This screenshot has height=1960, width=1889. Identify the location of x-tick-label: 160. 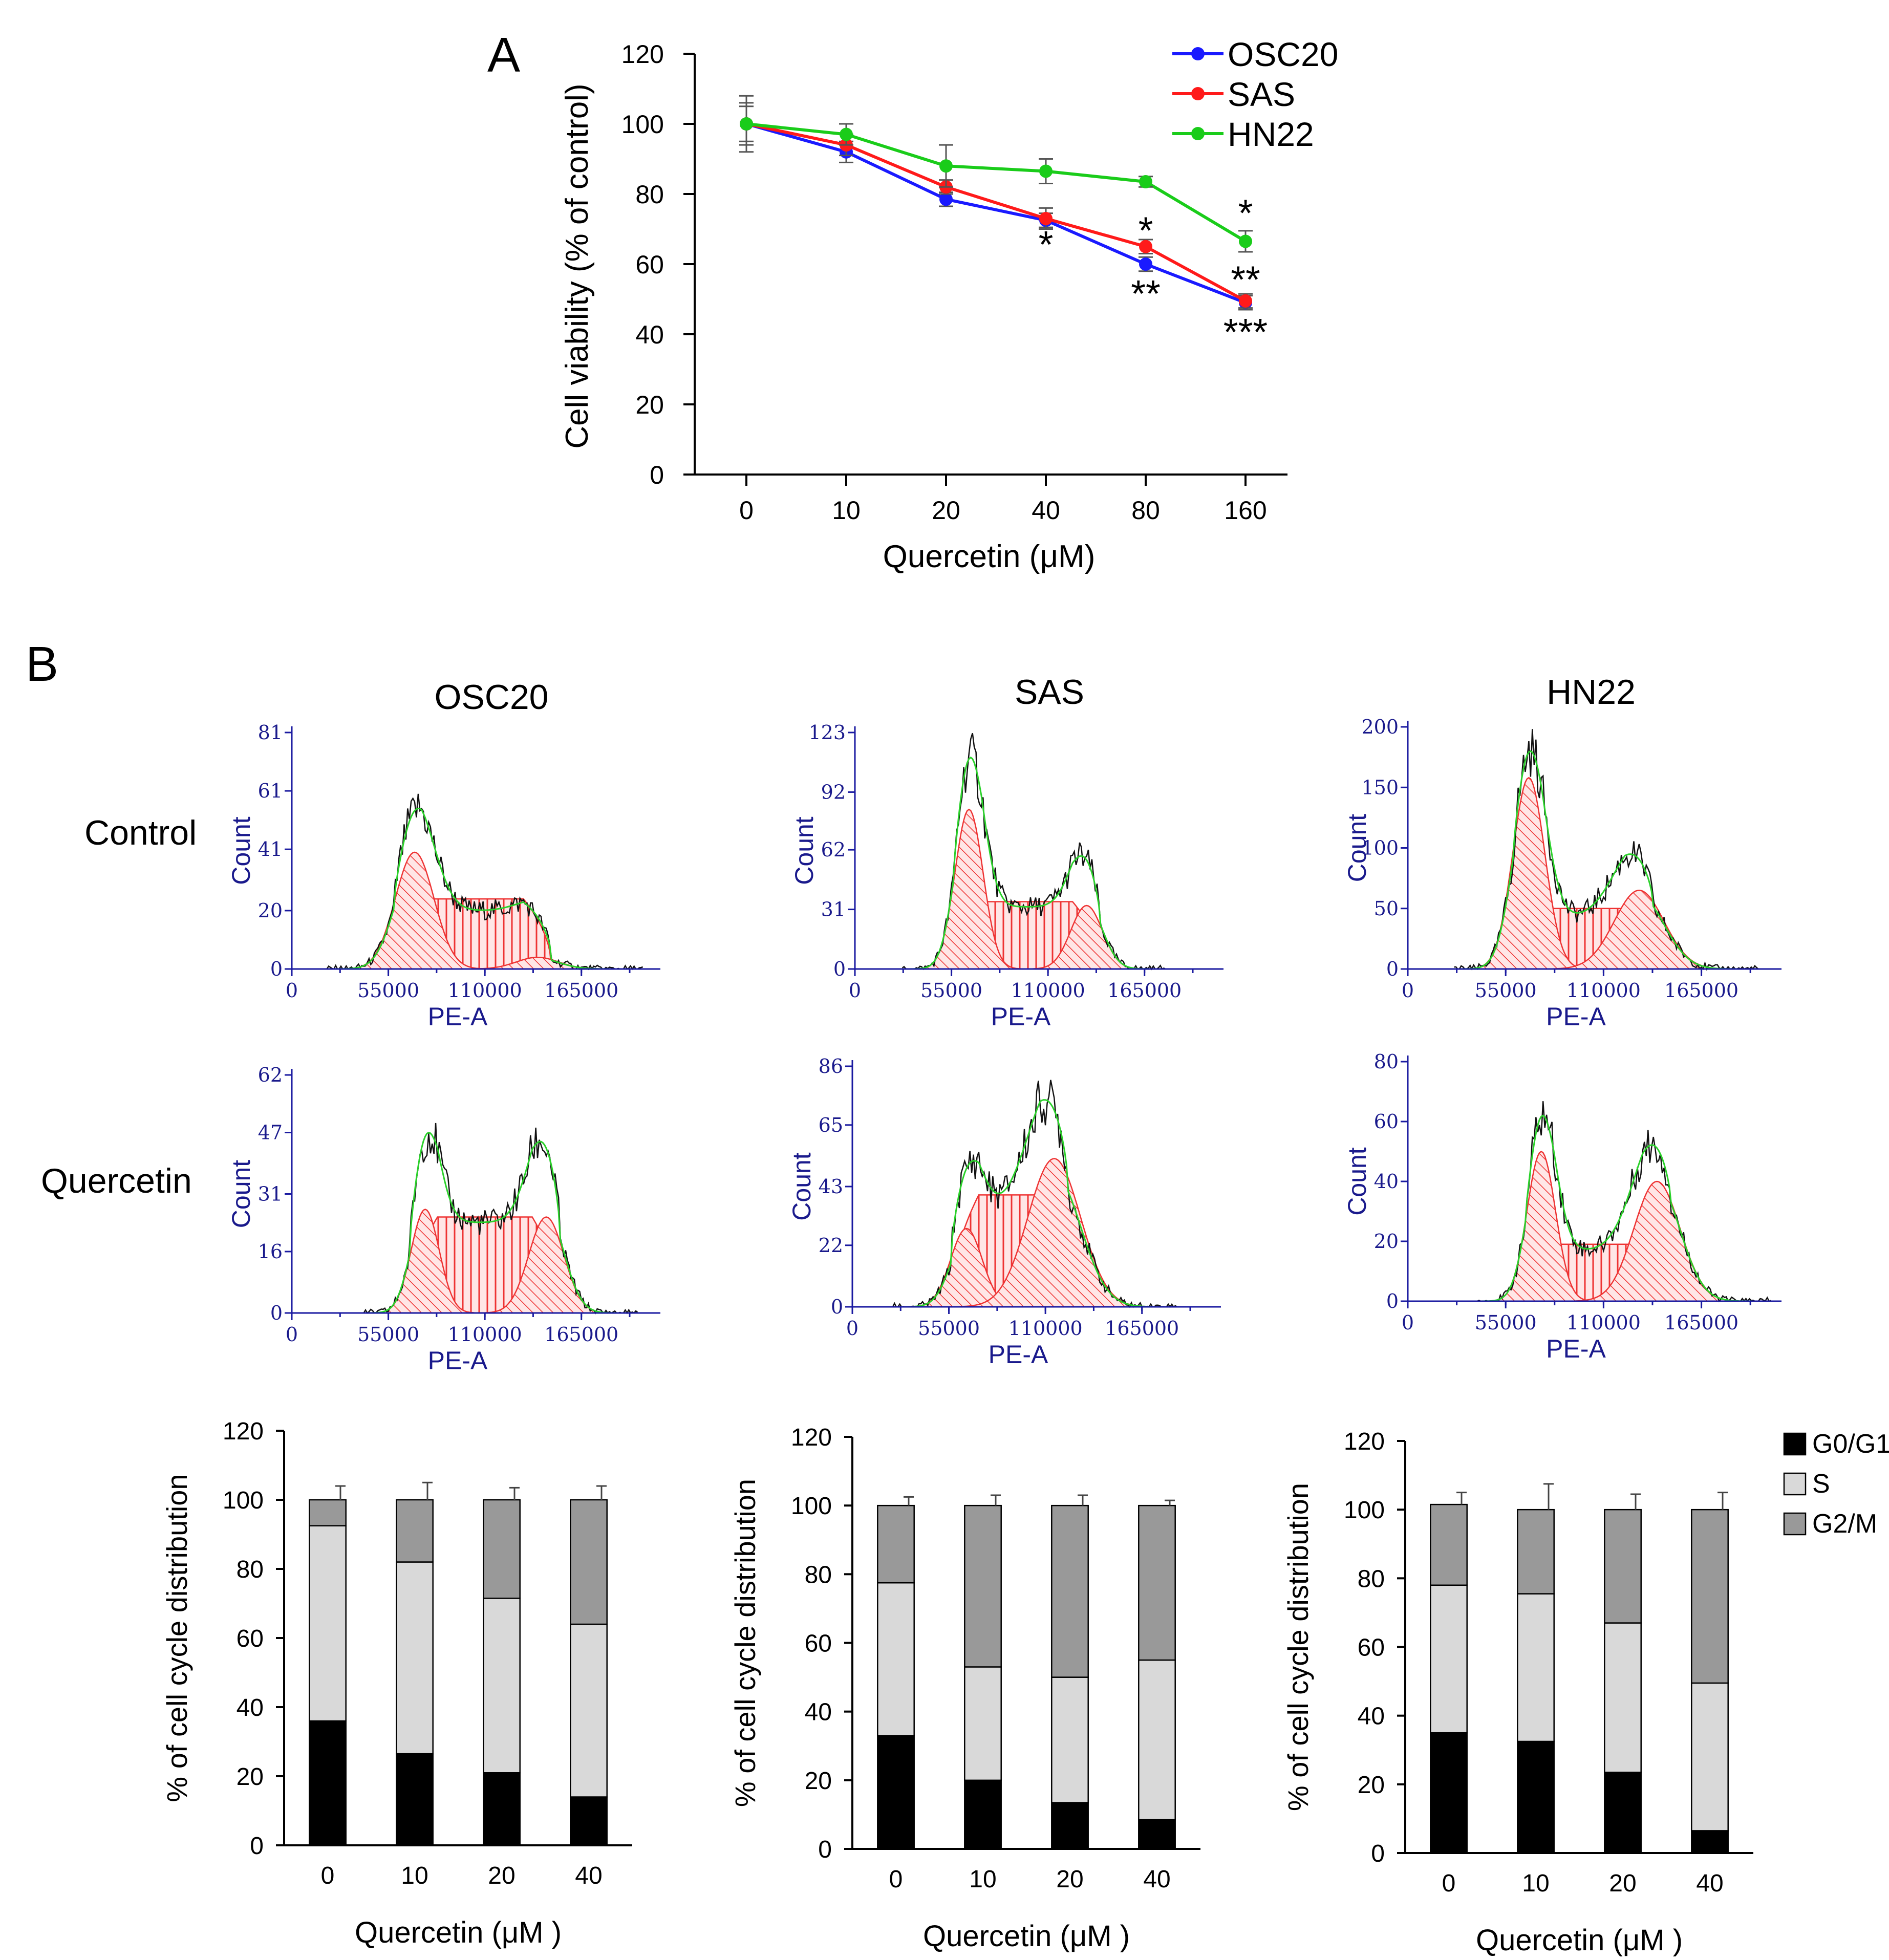
(1245, 510).